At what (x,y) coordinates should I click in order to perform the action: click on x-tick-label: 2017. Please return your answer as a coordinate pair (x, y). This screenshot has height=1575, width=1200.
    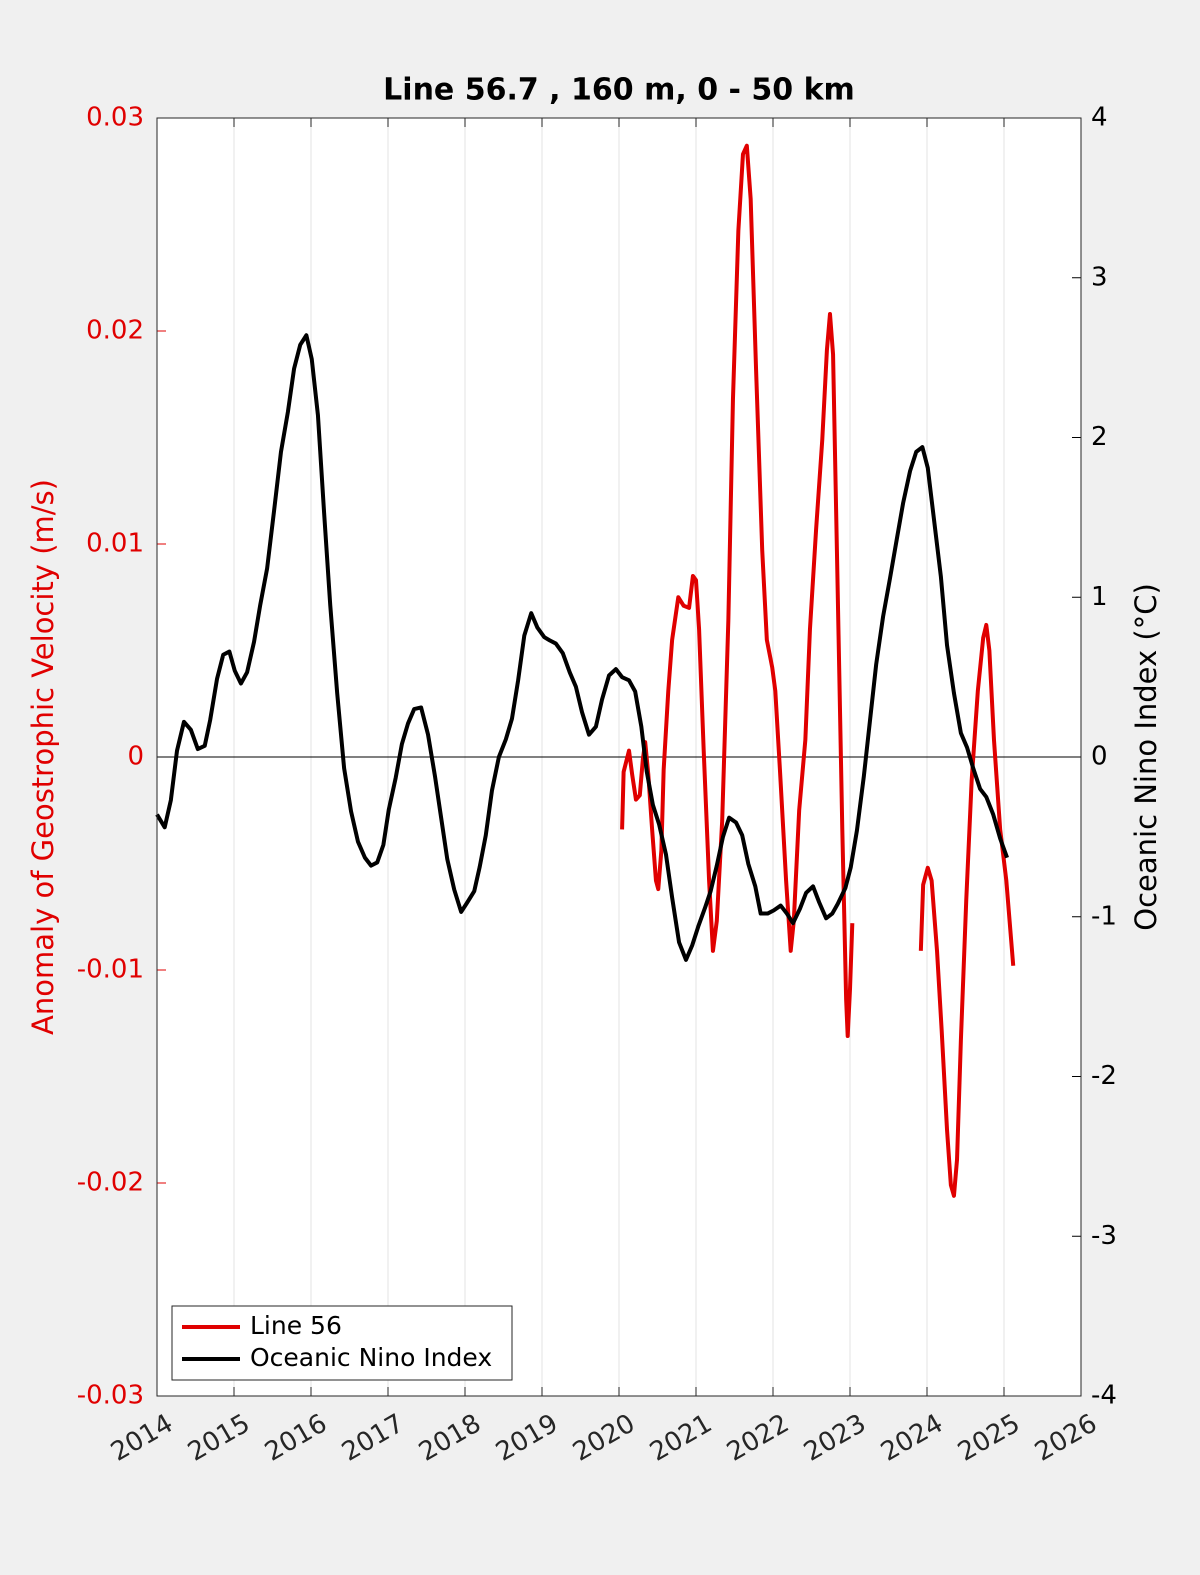
    Looking at the image, I should click on (373, 1438).